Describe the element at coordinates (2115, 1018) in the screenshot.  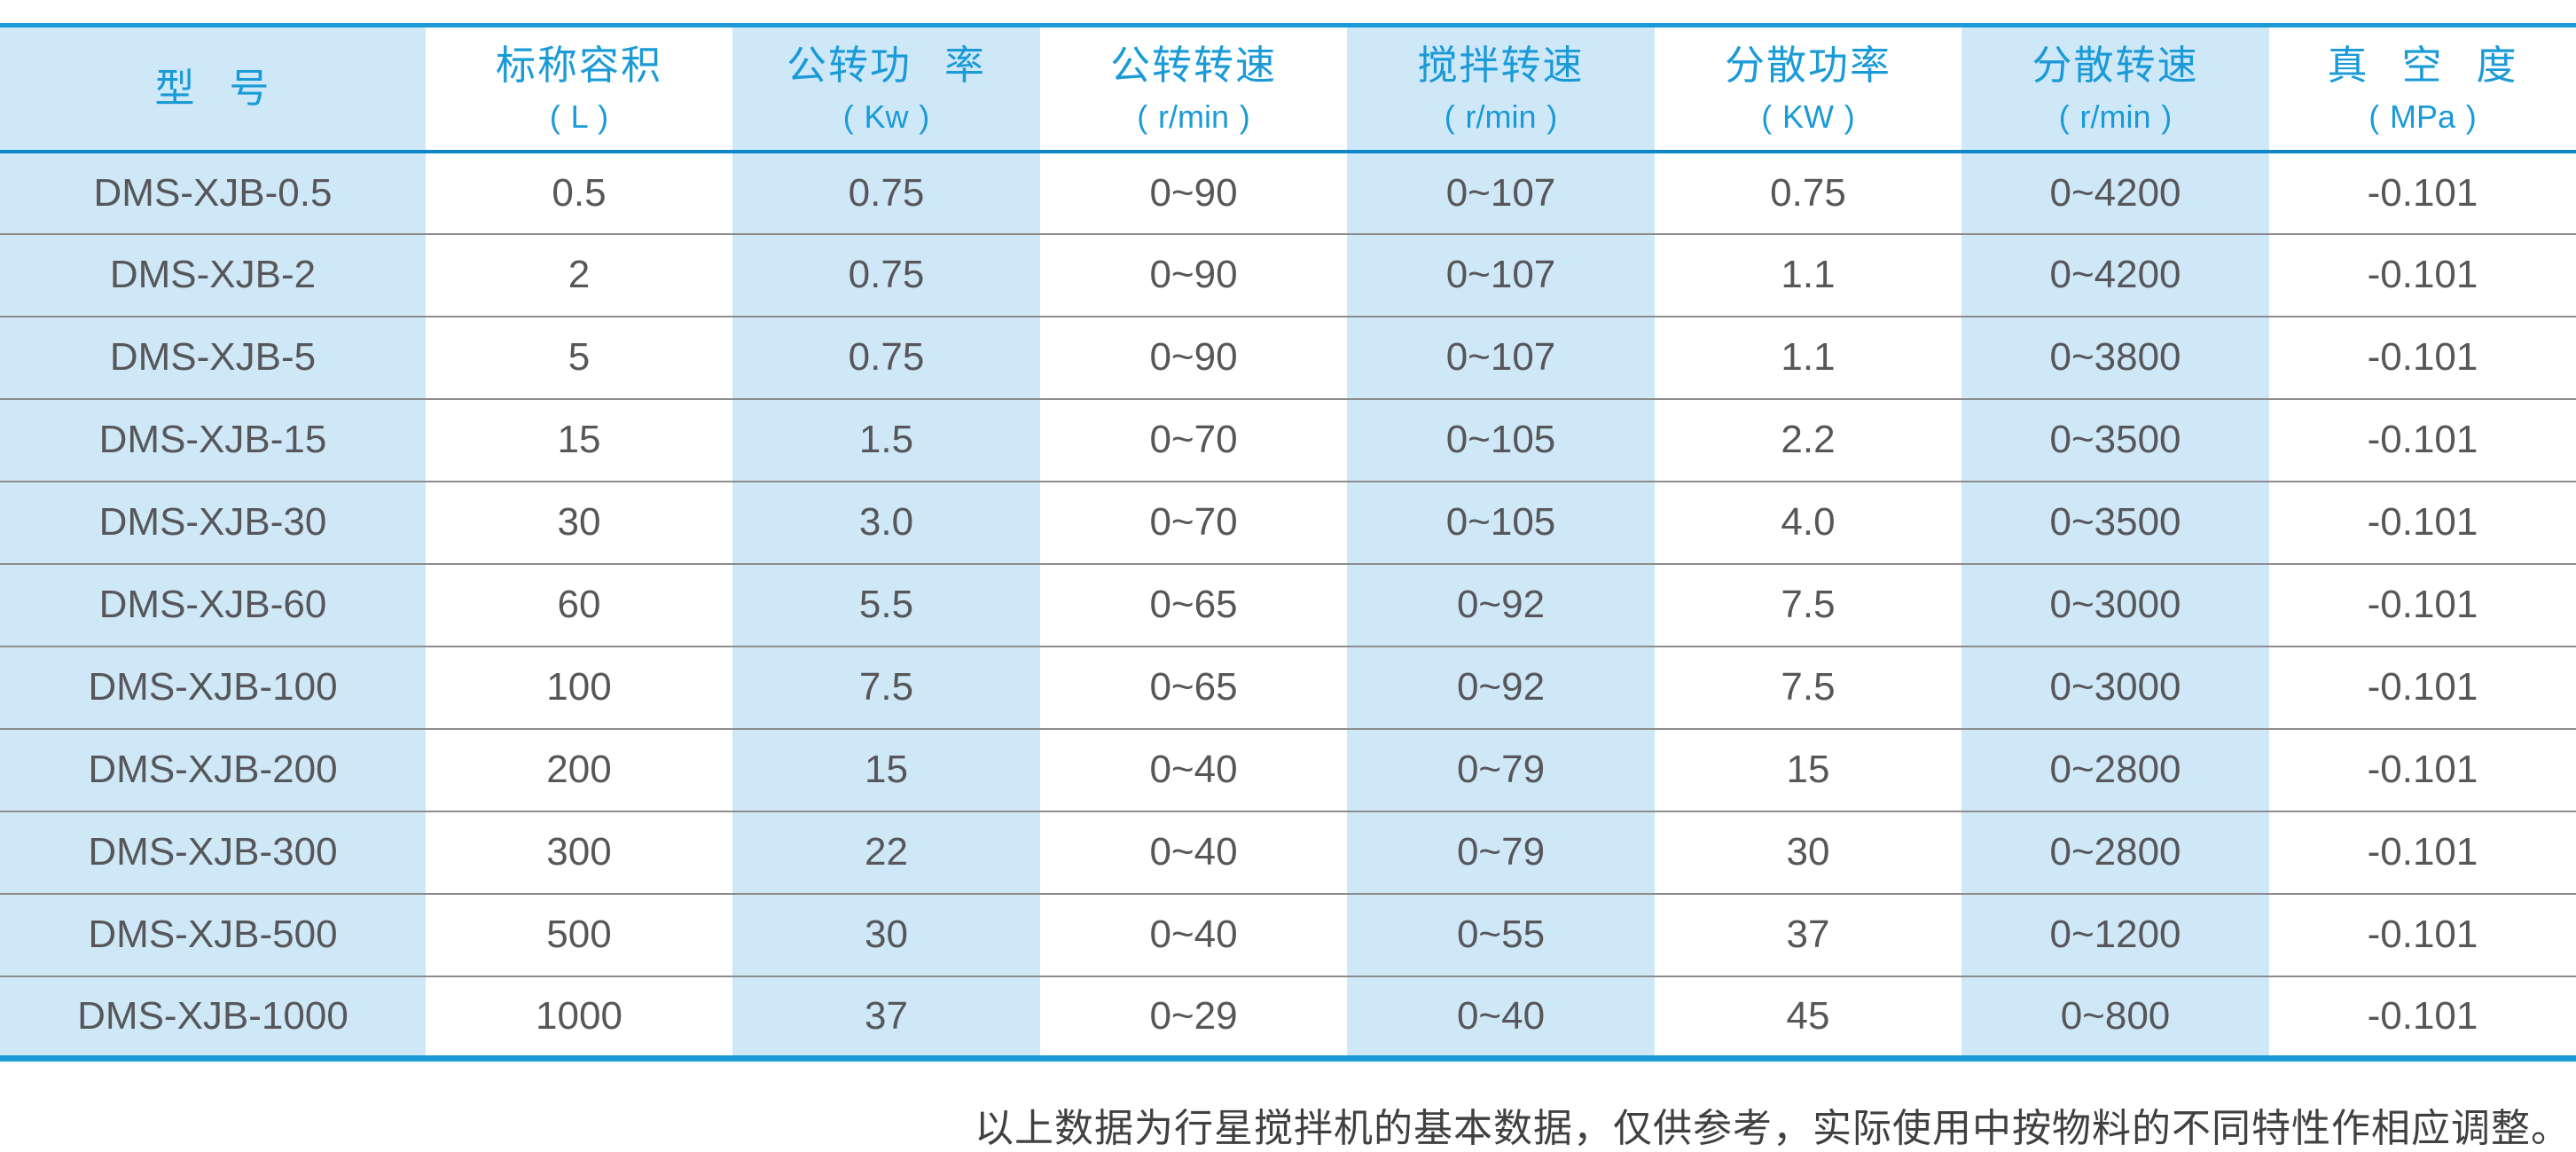
I see `value-cell: 0~800` at that location.